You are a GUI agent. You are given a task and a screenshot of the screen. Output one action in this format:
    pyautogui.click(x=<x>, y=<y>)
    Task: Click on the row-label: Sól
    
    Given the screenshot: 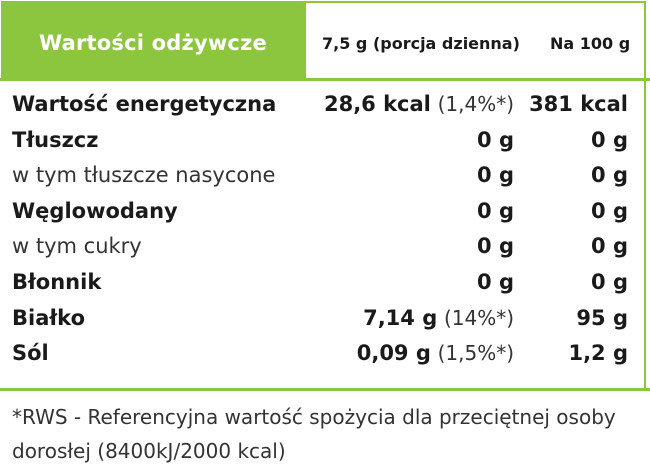 What is the action you would take?
    pyautogui.click(x=30, y=353)
    